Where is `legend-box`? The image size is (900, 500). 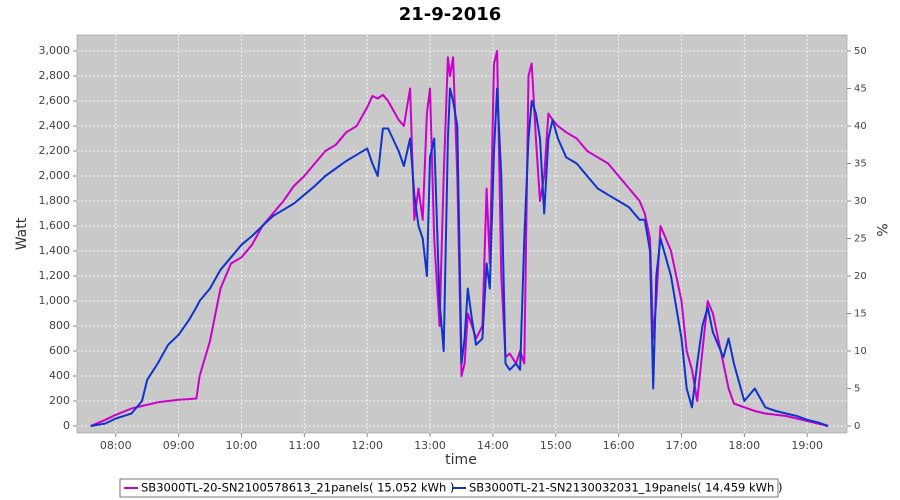
legend-box is located at coordinates (449, 488).